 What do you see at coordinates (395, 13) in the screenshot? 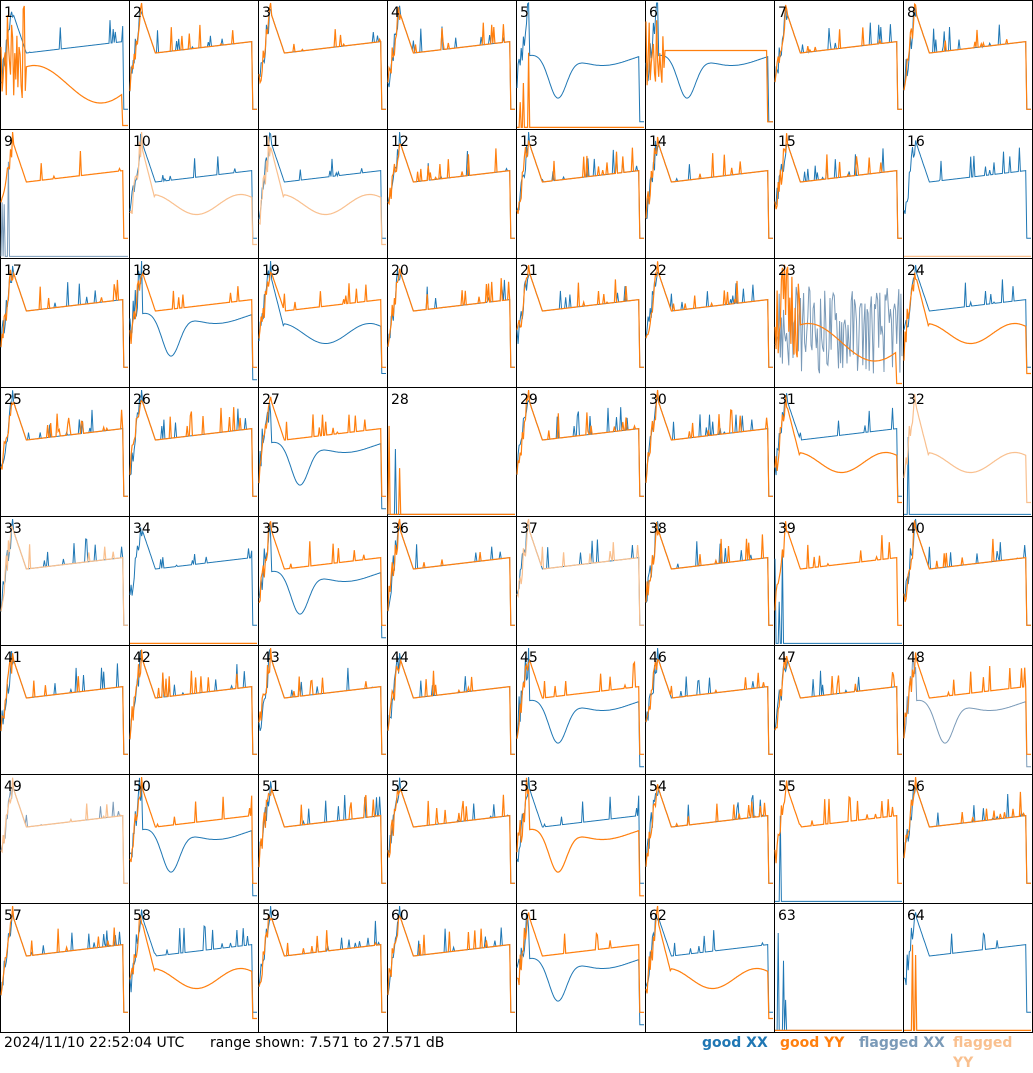
I see `panel-label: 4` at bounding box center [395, 13].